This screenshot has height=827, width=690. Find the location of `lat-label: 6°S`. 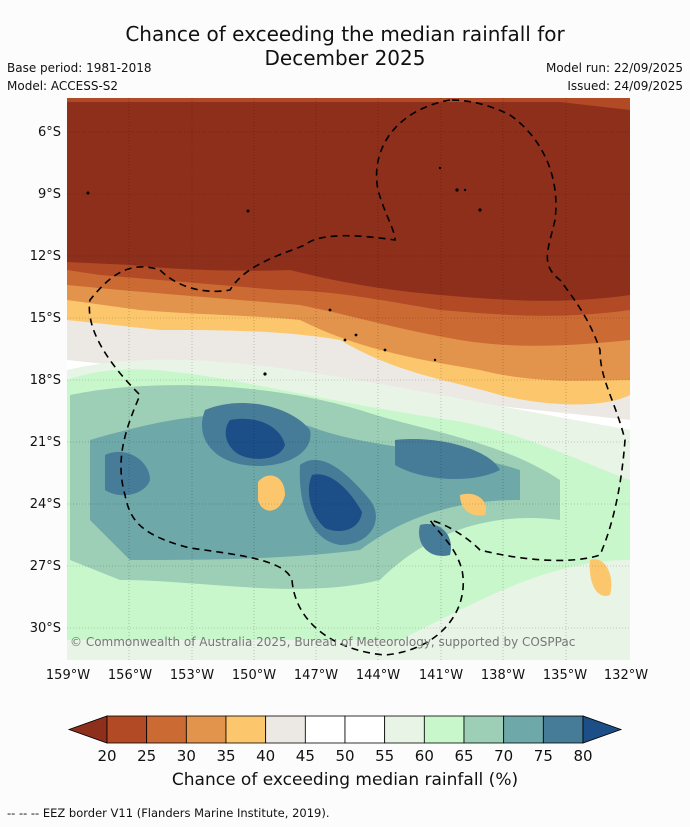

lat-label: 6°S is located at coordinates (49, 132).